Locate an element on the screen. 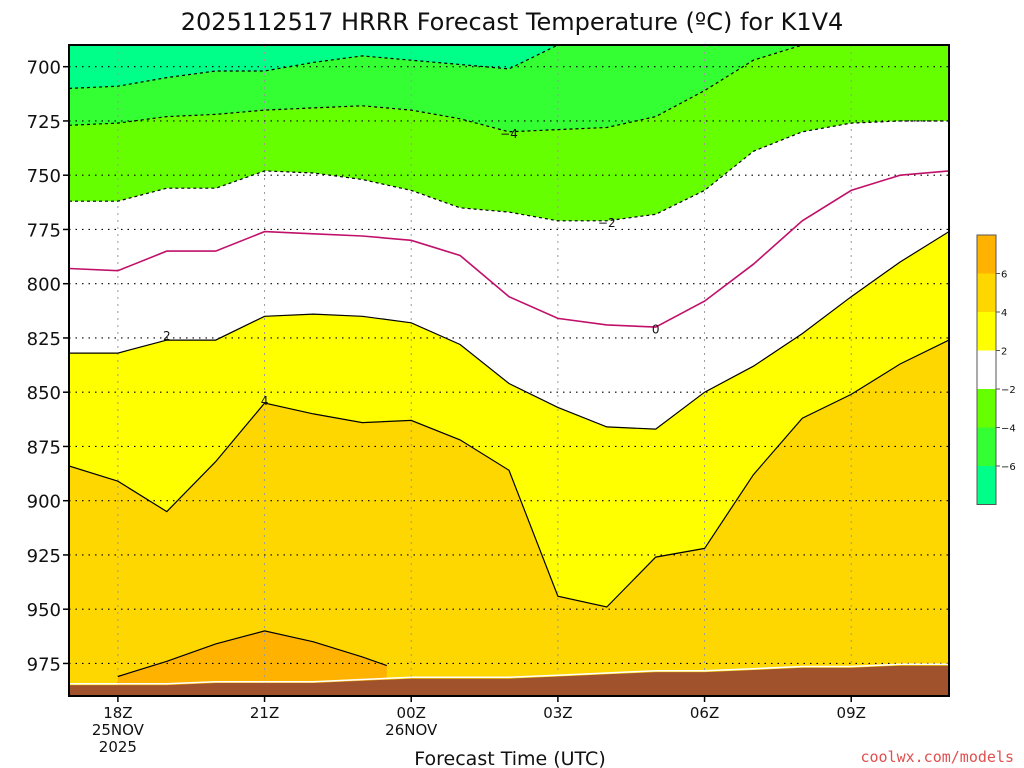 The image size is (1024, 768). y-tick-label: 950 is located at coordinates (44, 610).